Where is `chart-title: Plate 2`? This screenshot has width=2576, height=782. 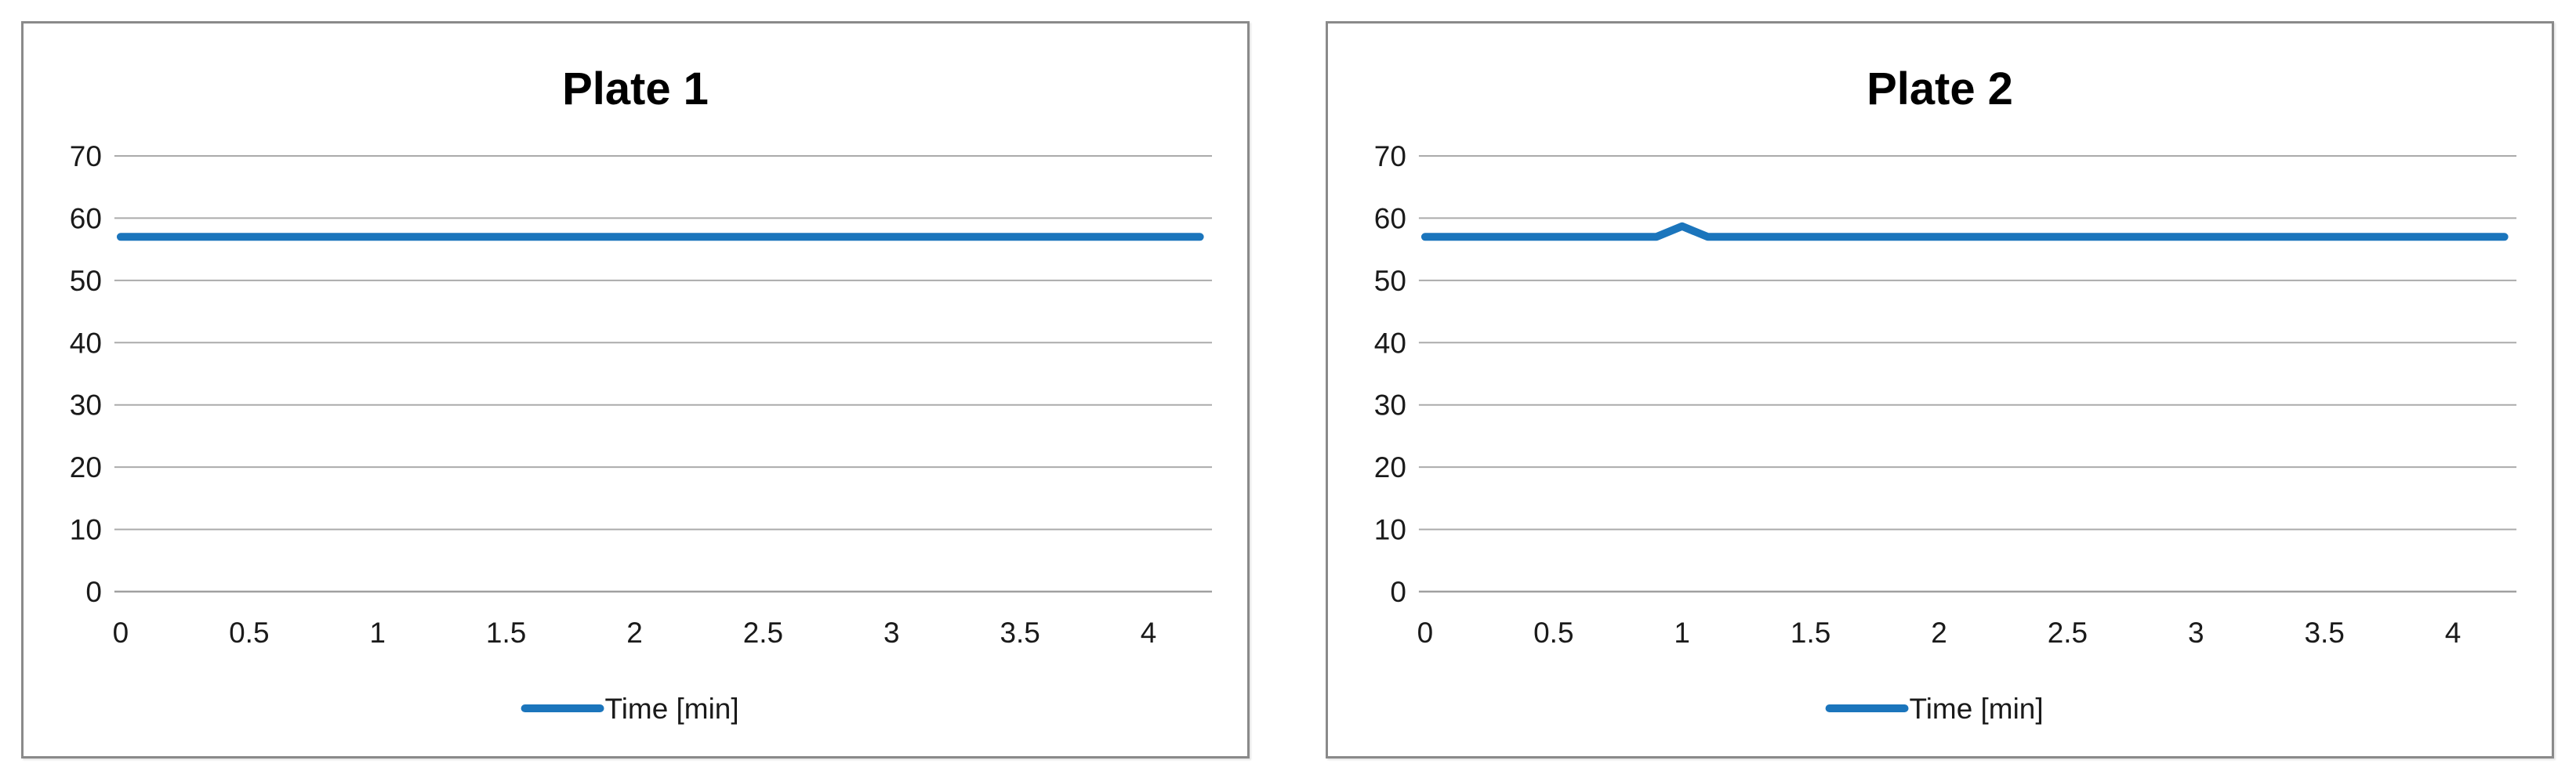
chart-title: Plate 2 is located at coordinates (1940, 89).